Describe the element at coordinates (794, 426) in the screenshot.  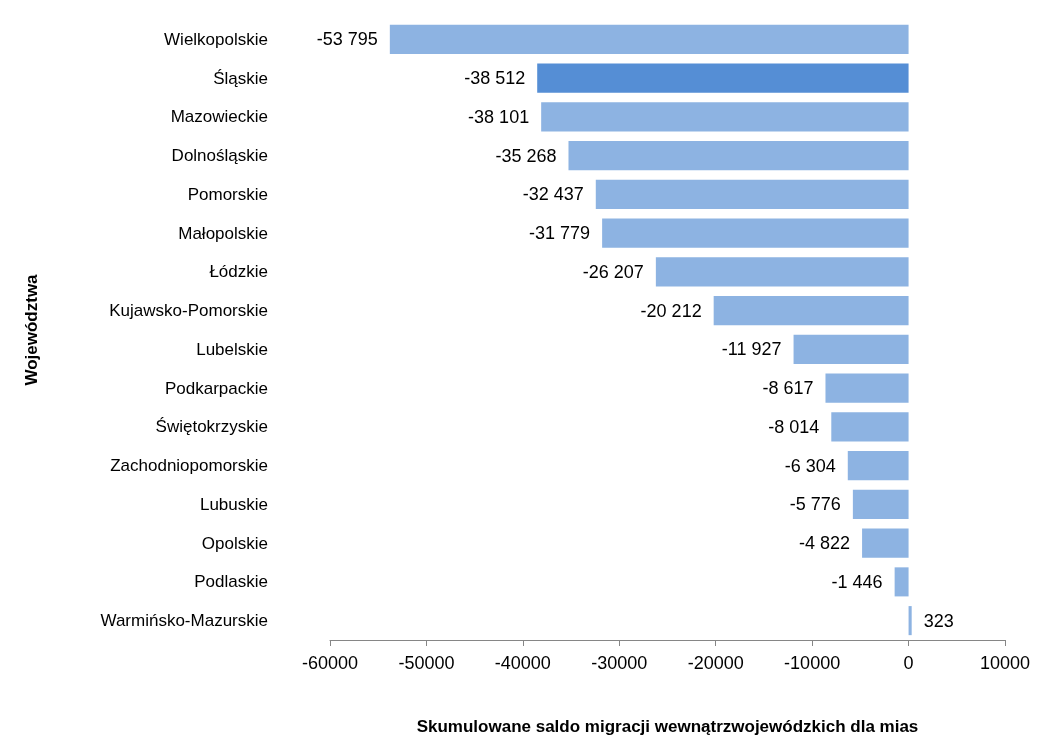
I see `data-label: -8 014` at that location.